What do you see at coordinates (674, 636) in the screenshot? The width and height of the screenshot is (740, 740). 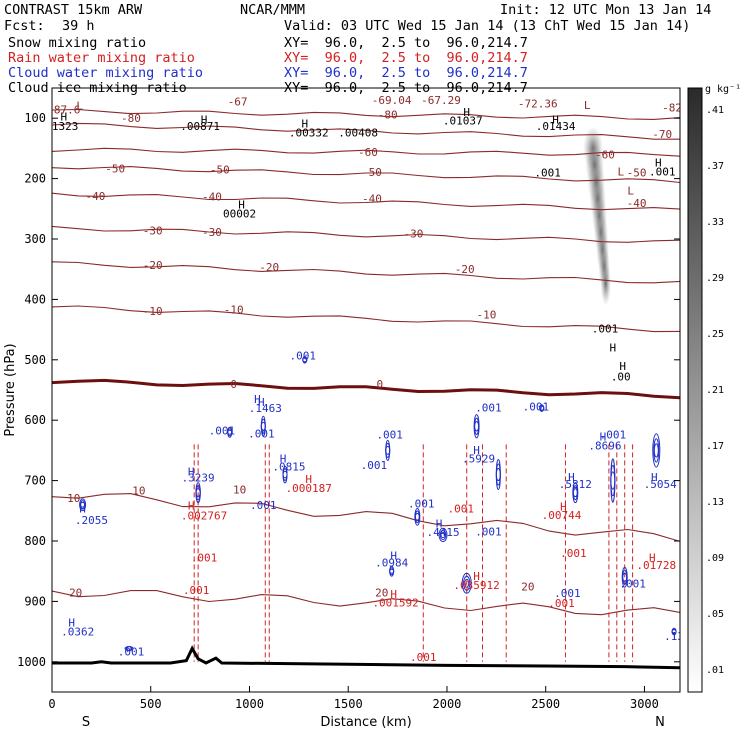 I see `cloud-water-value-label: .13` at bounding box center [674, 636].